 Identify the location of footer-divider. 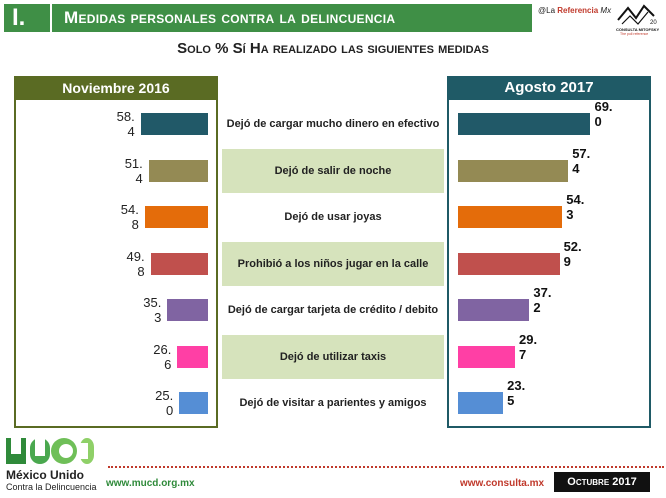
(386, 467).